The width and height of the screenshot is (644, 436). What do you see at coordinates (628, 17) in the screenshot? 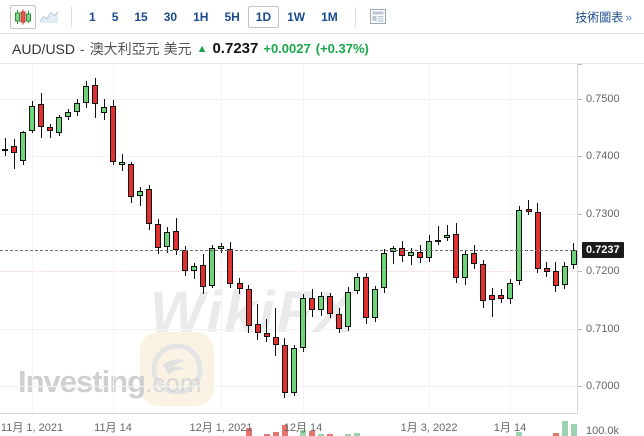
I see `chevron-right-icon: »` at bounding box center [628, 17].